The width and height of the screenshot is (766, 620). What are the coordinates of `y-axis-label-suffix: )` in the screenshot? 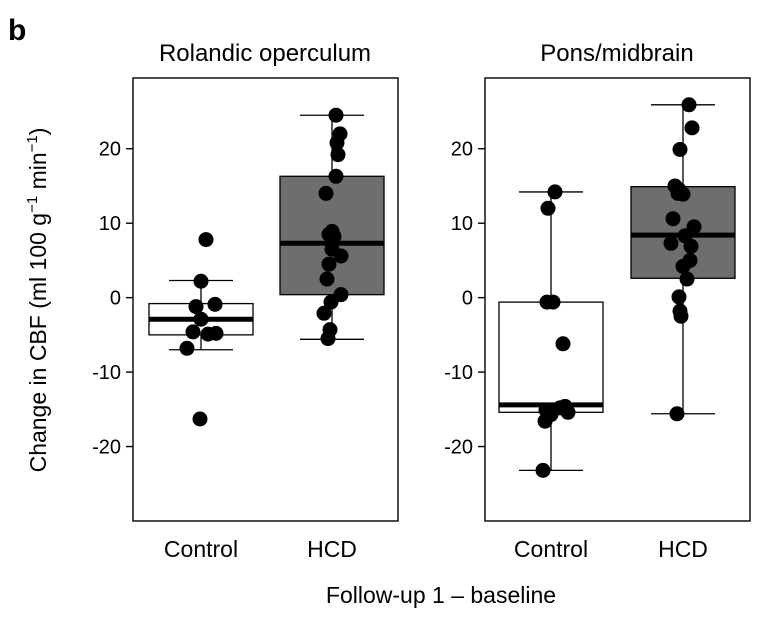 It's located at (38, 132).